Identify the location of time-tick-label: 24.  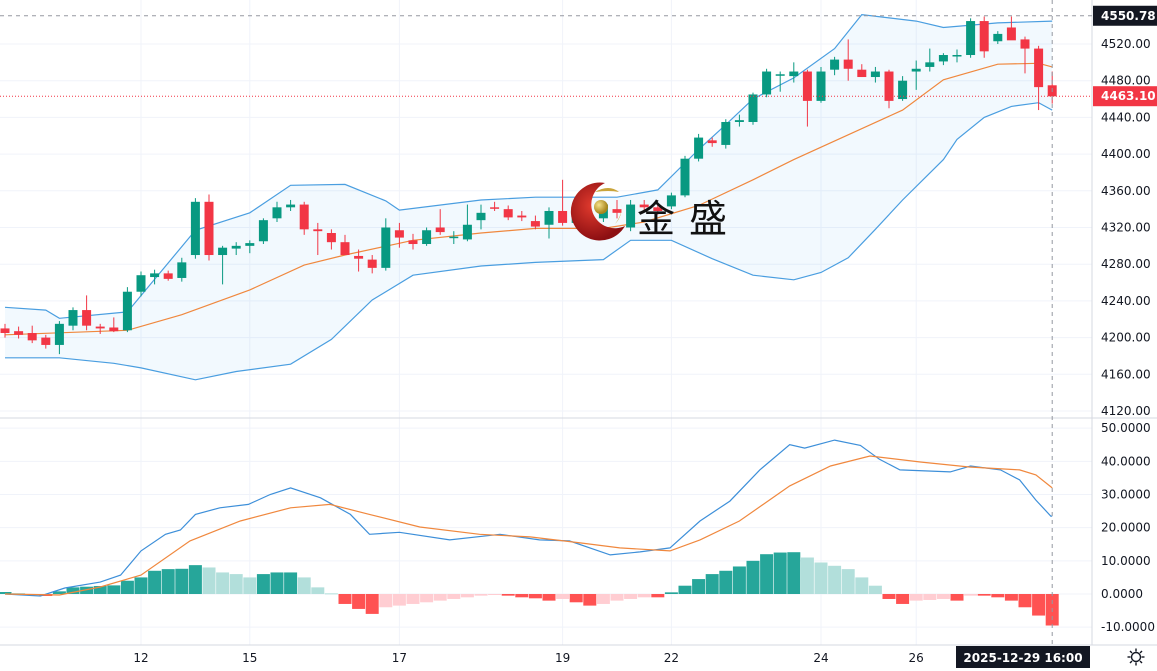
(820, 658).